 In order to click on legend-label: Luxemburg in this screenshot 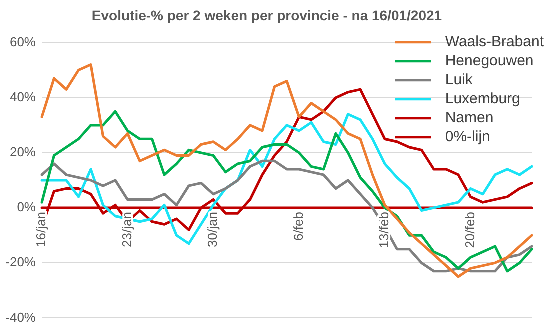, I will do `click(482, 99)`.